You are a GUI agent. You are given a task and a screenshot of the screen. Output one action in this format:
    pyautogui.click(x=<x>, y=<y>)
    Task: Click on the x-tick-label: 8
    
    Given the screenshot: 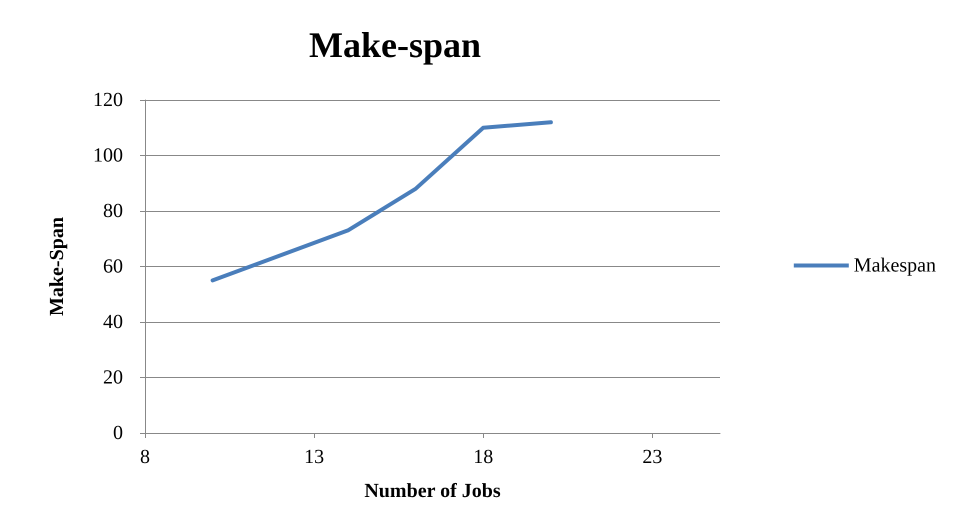 What is the action you would take?
    pyautogui.click(x=145, y=457)
    